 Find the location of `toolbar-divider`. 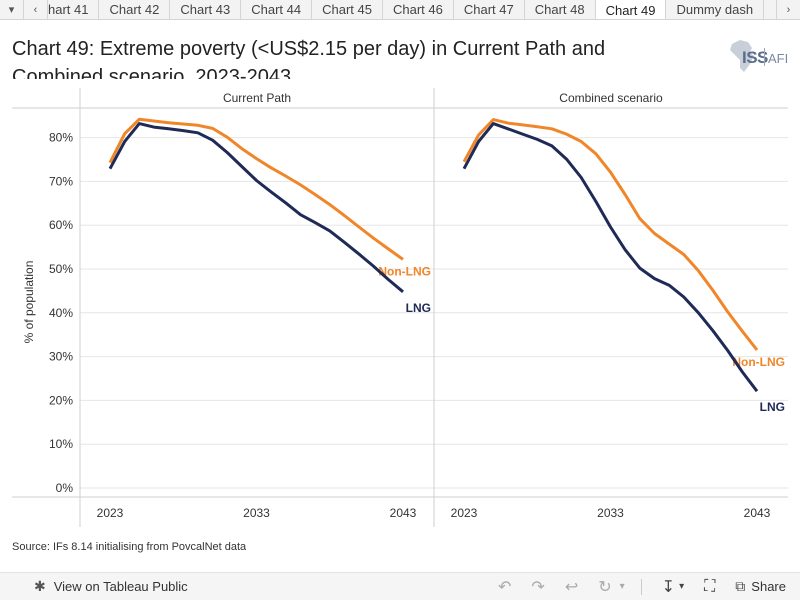

toolbar-divider is located at coordinates (641, 586).